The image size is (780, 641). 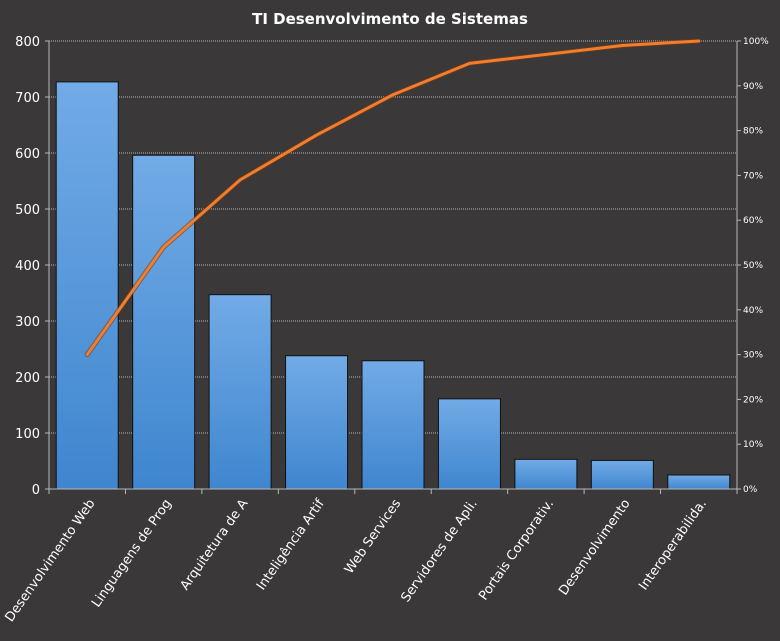 I want to click on y2-tick-label: 20%, so click(x=753, y=400).